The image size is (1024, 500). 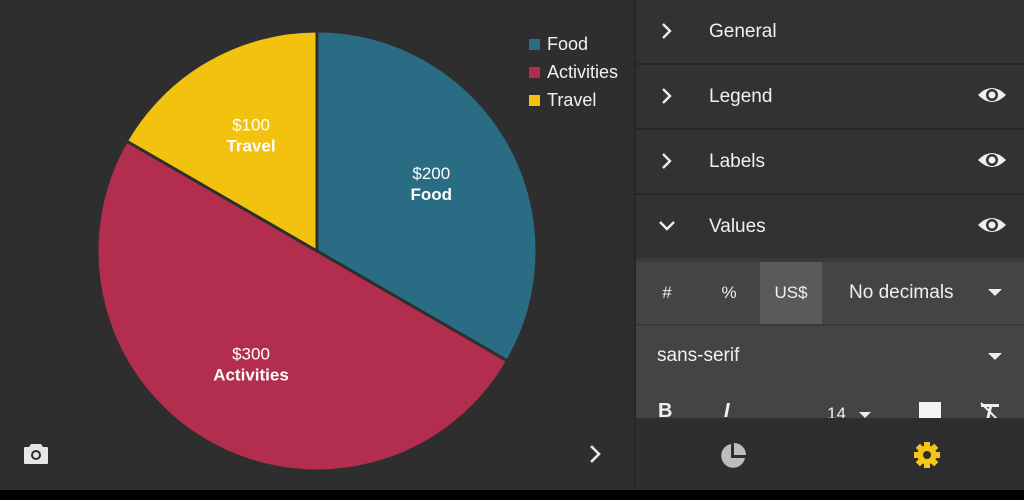 What do you see at coordinates (743, 31) in the screenshot?
I see `section-label-general: General` at bounding box center [743, 31].